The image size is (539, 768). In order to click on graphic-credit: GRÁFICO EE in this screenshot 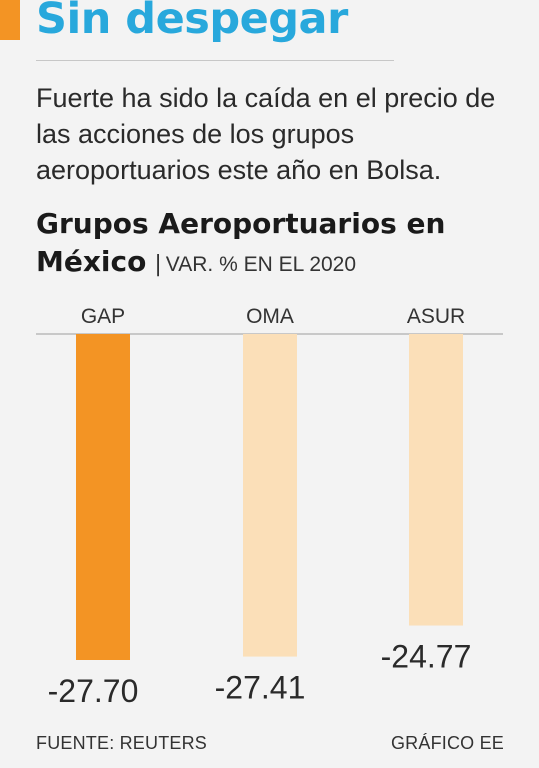, I will do `click(447, 743)`.